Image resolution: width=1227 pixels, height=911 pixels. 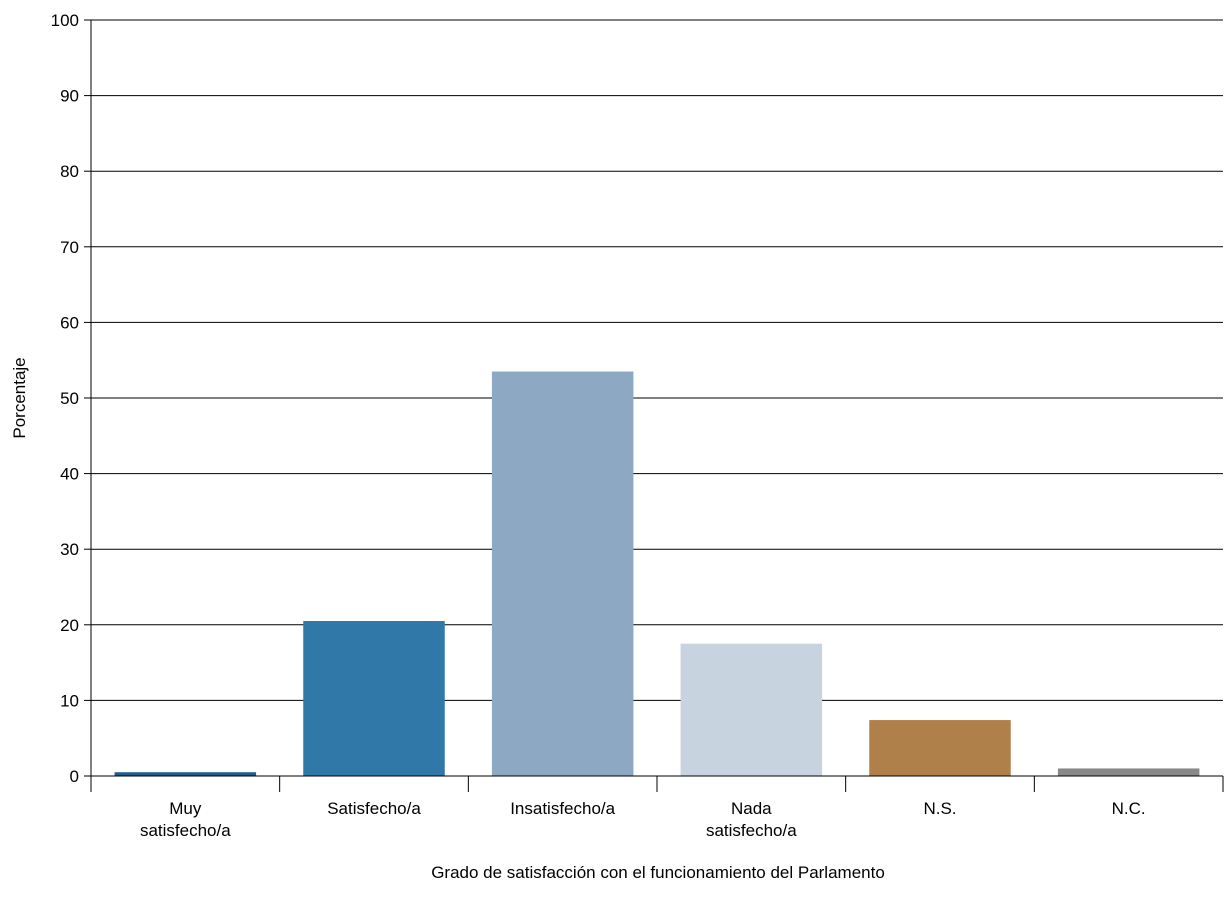 I want to click on x-category-label: Satisfecho/a, so click(x=374, y=808).